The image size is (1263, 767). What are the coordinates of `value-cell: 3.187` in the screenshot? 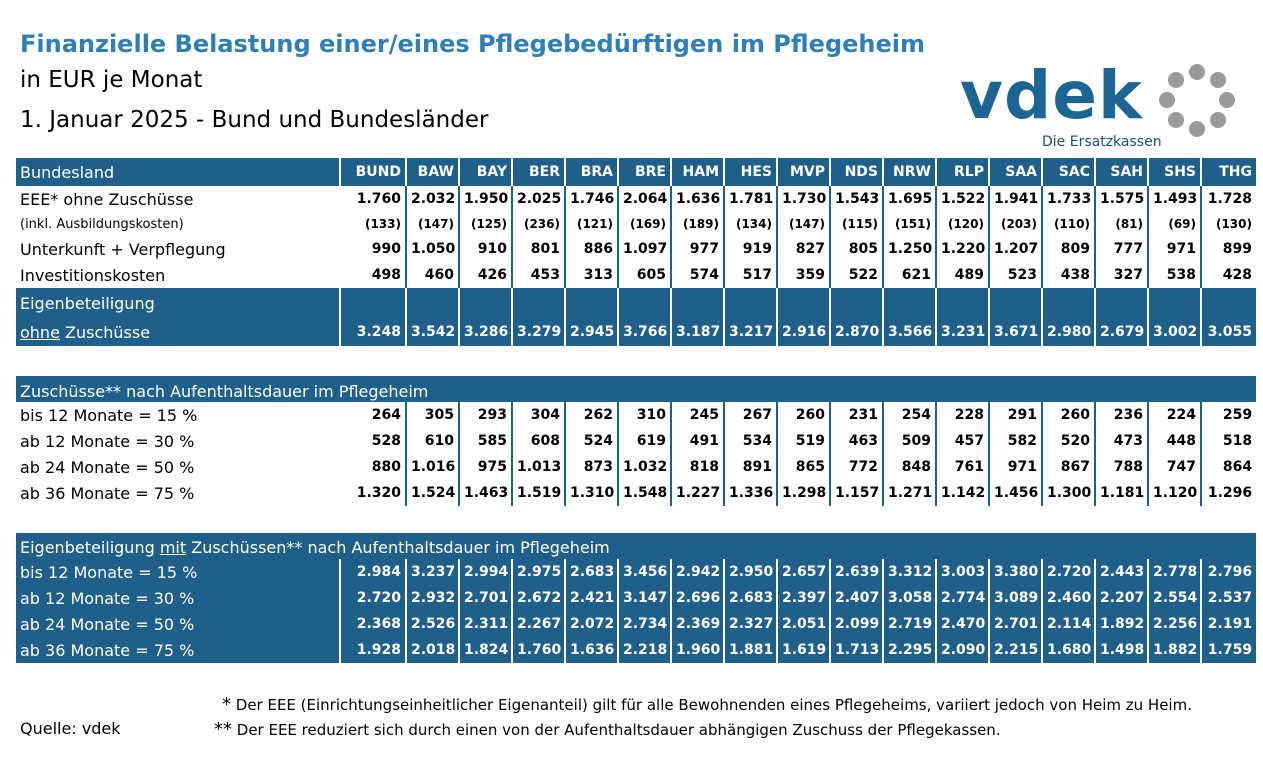 It's located at (697, 332).